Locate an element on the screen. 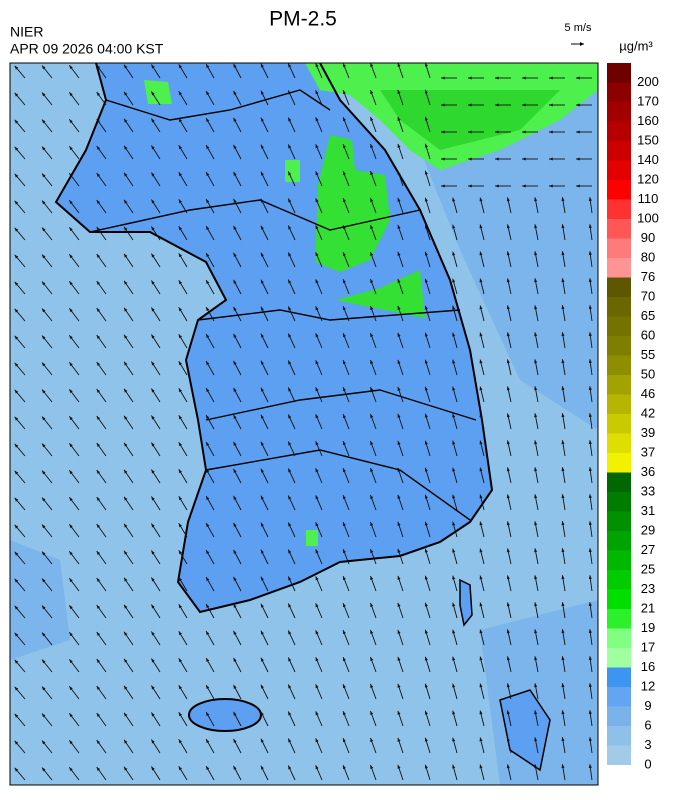 Image resolution: width=673 pixels, height=800 pixels. colorbar-label: 200 is located at coordinates (648, 81).